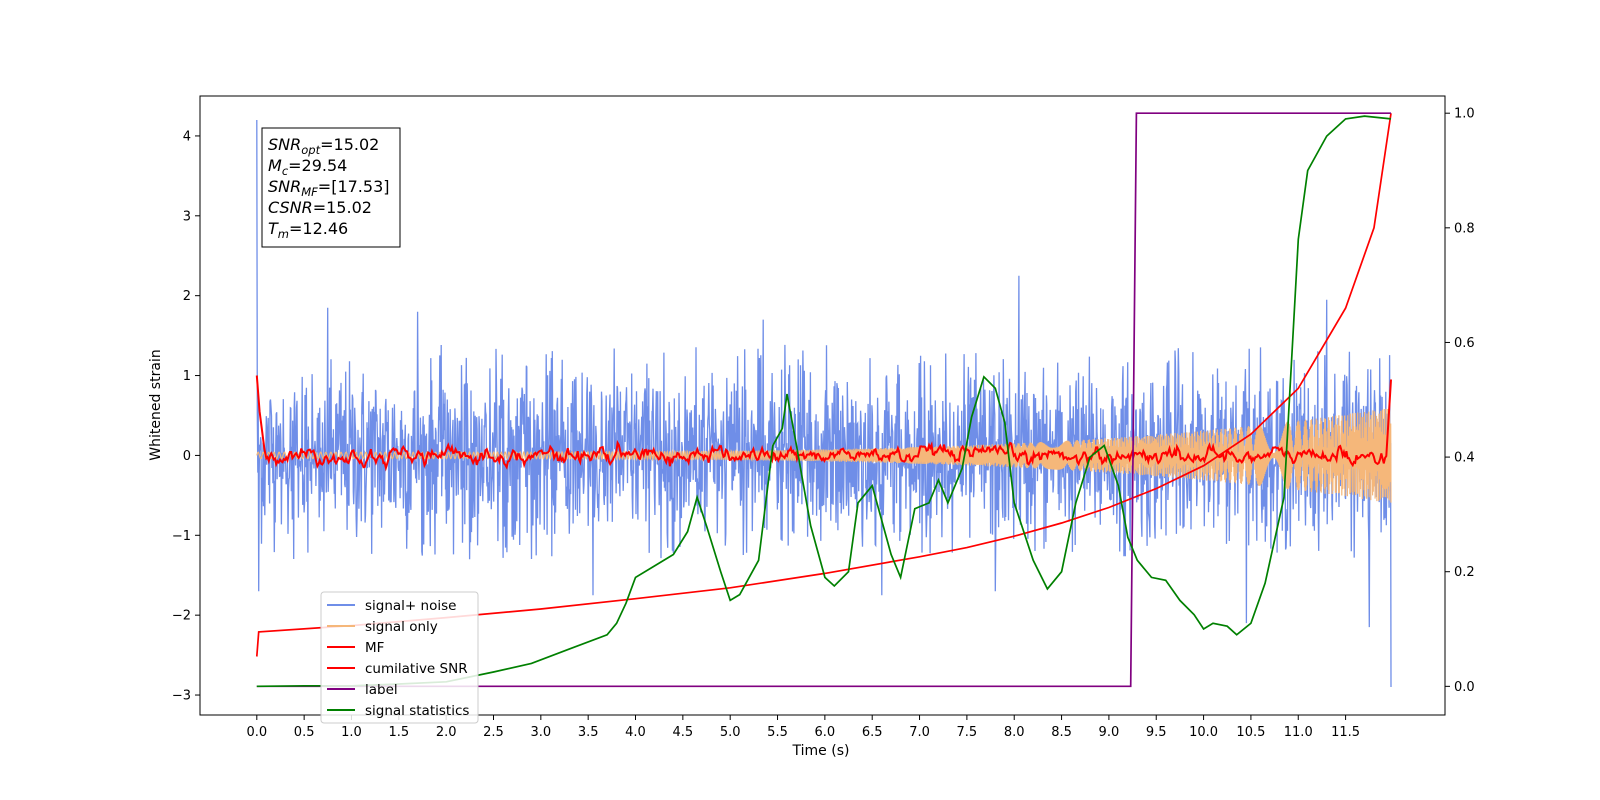 The width and height of the screenshot is (1600, 800). Describe the element at coordinates (1345, 732) in the screenshot. I see `x-tick-label: 11.5` at that location.